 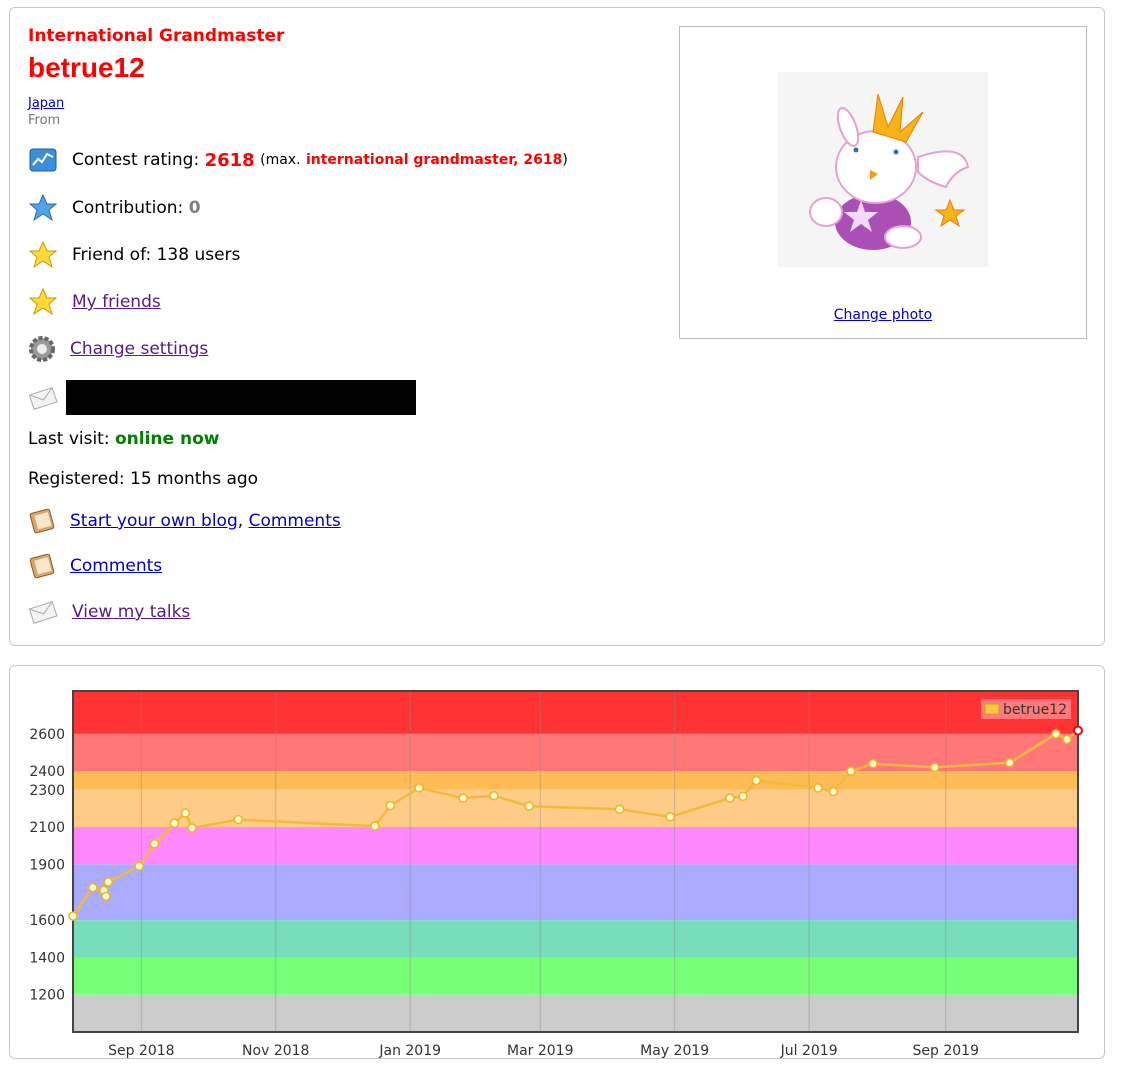 I want to click on rating-chart-icon, so click(x=43, y=160).